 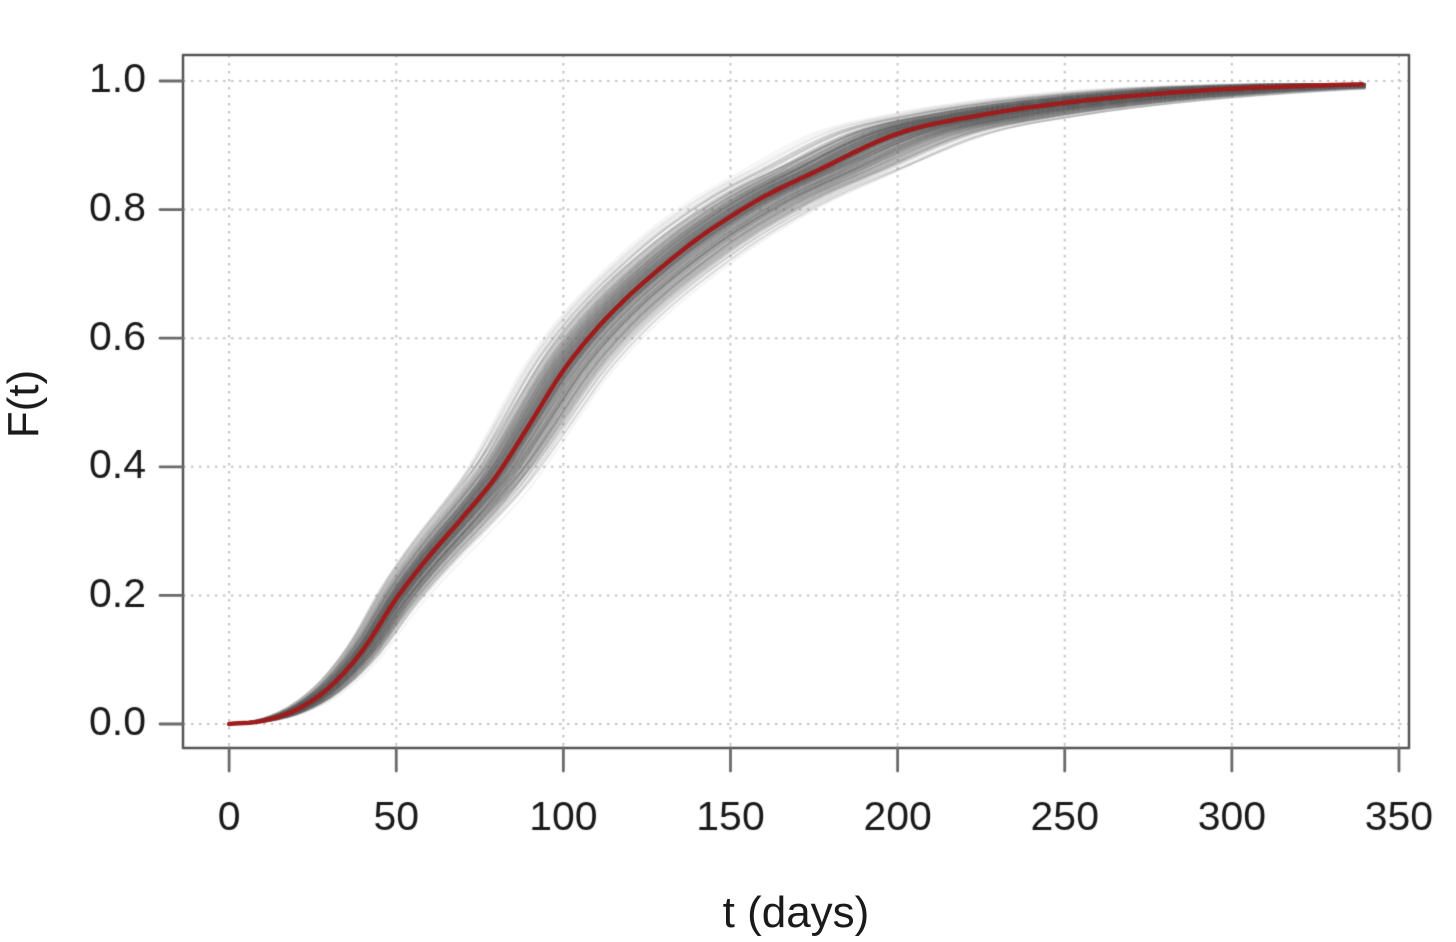 What do you see at coordinates (24, 404) in the screenshot?
I see `y-axis-title: F(t)` at bounding box center [24, 404].